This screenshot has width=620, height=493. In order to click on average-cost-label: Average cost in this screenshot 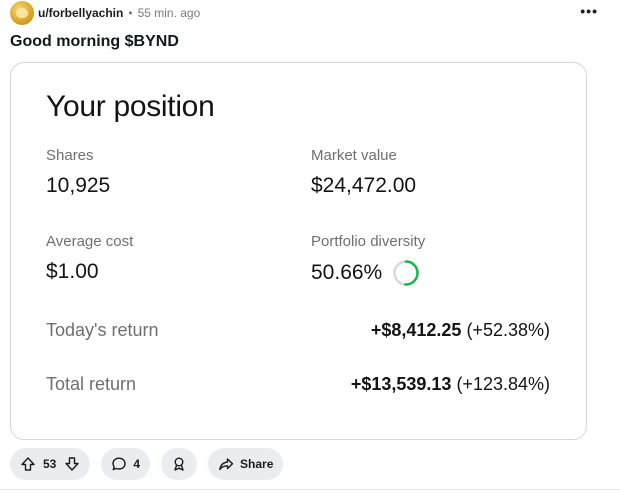, I will do `click(90, 241)`.